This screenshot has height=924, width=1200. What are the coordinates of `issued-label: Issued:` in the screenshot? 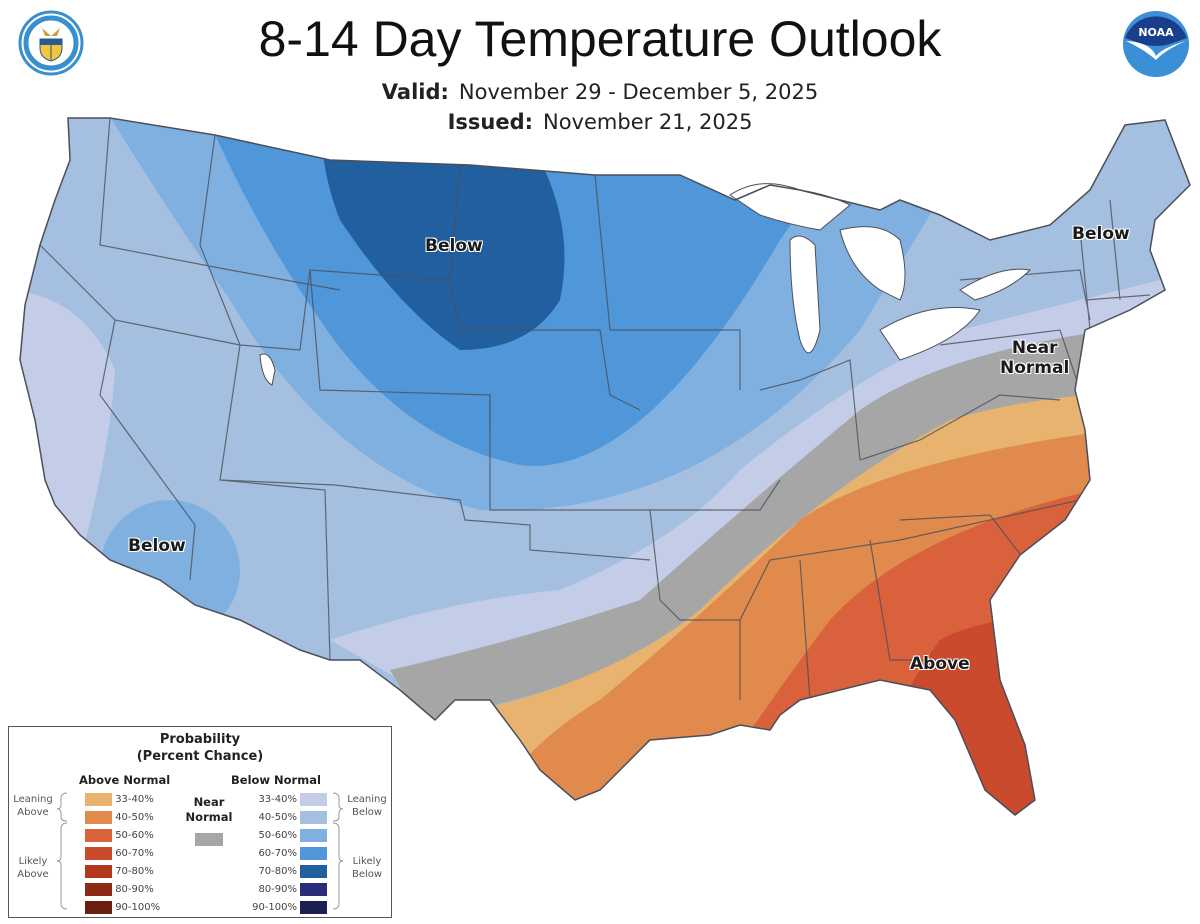 It's located at (490, 122).